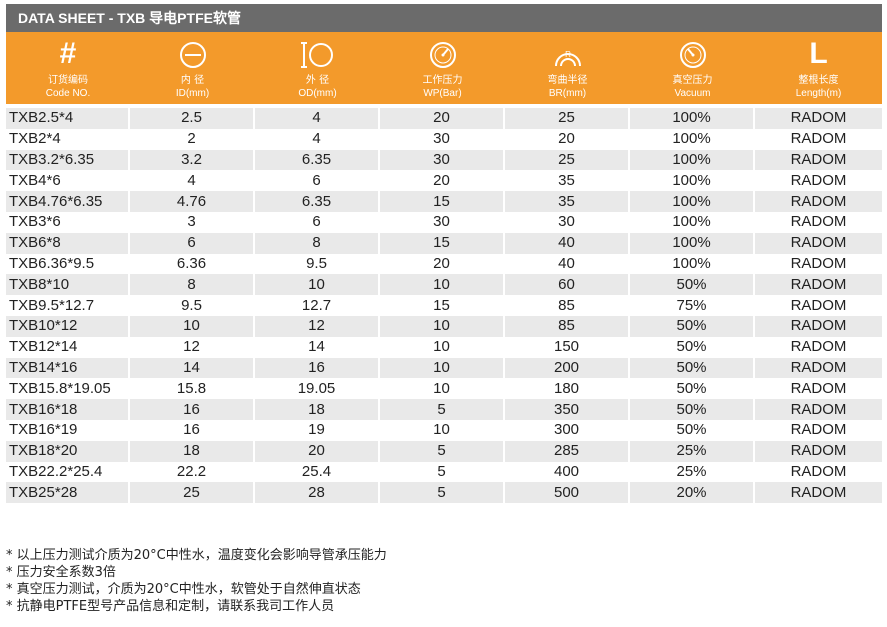  Describe the element at coordinates (68, 160) in the screenshot. I see `table-cell: TXB3.2*6.35` at that location.